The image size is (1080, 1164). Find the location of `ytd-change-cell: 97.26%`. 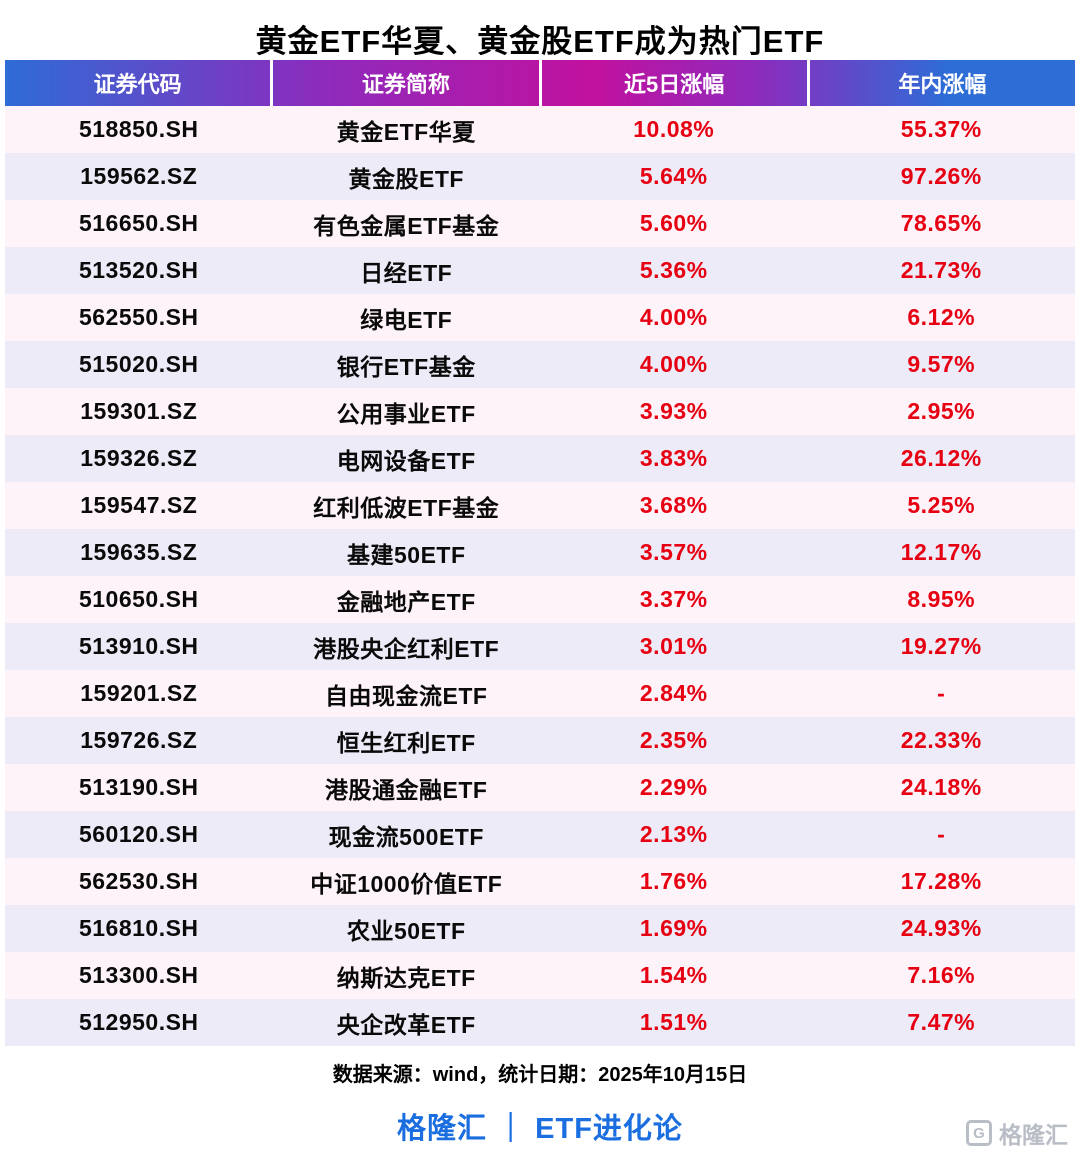

ytd-change-cell: 97.26% is located at coordinates (941, 176).